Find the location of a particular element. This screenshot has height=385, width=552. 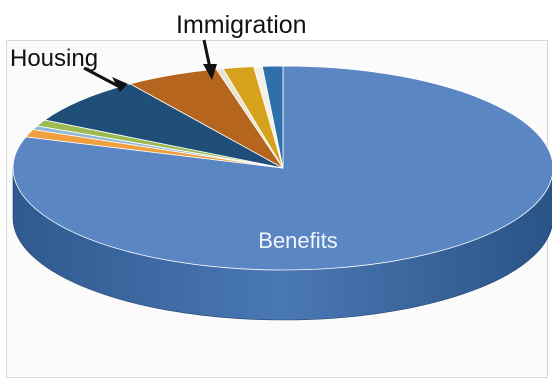

annotation-immigration: Immigration is located at coordinates (241, 25).